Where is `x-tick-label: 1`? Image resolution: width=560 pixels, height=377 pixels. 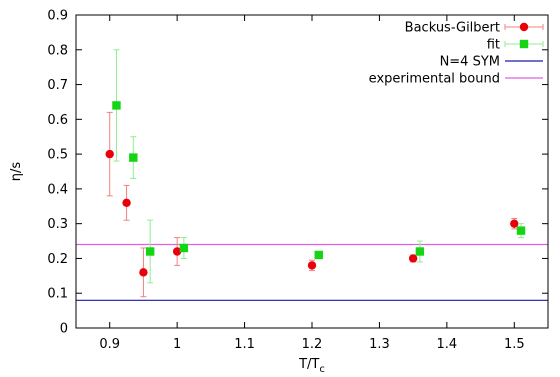 x-tick-label: 1 is located at coordinates (177, 344).